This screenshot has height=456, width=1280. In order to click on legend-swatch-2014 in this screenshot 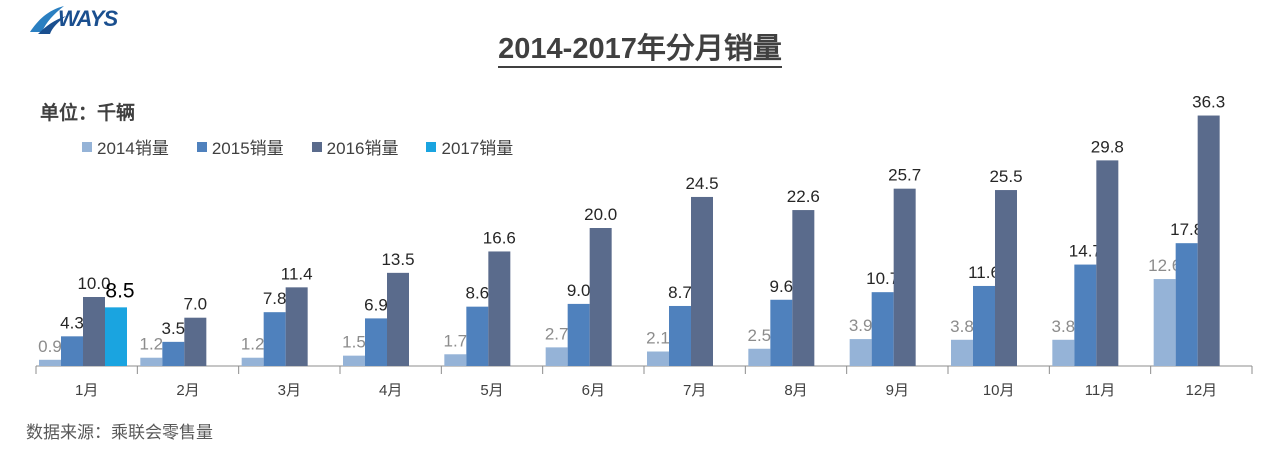, I will do `click(87, 146)`.